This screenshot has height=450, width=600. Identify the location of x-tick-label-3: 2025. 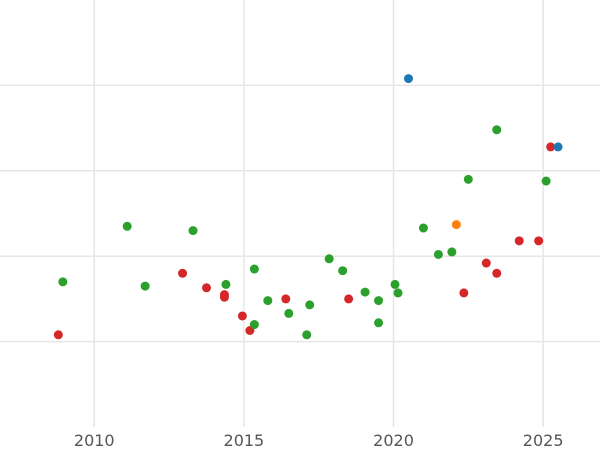
(543, 440).